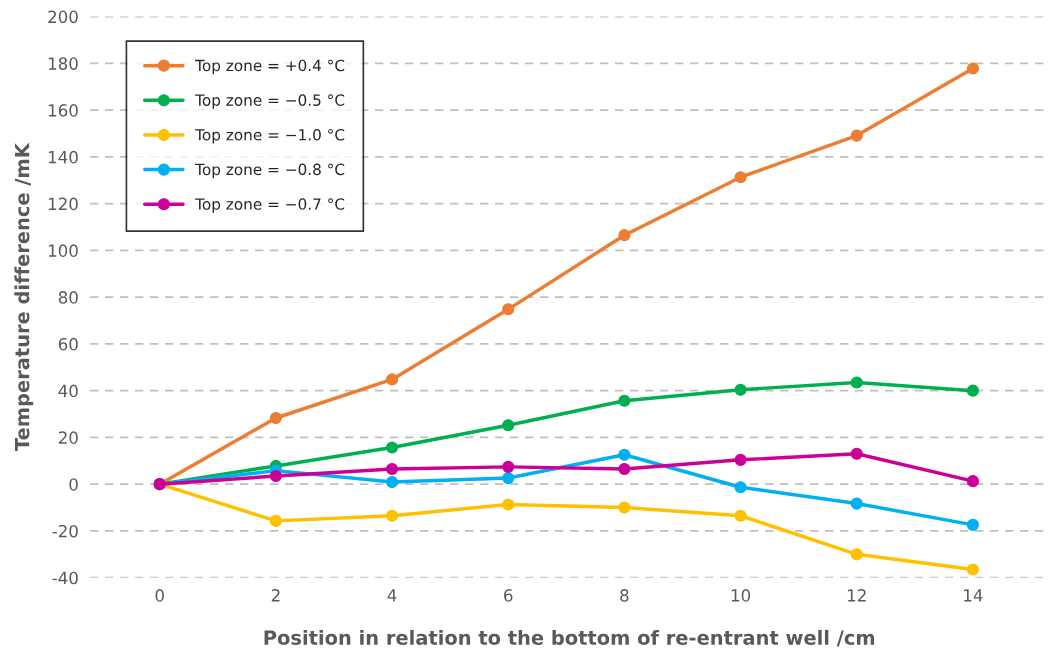 The image size is (1059, 664). What do you see at coordinates (65, 578) in the screenshot?
I see `y-tick-label: -40` at bounding box center [65, 578].